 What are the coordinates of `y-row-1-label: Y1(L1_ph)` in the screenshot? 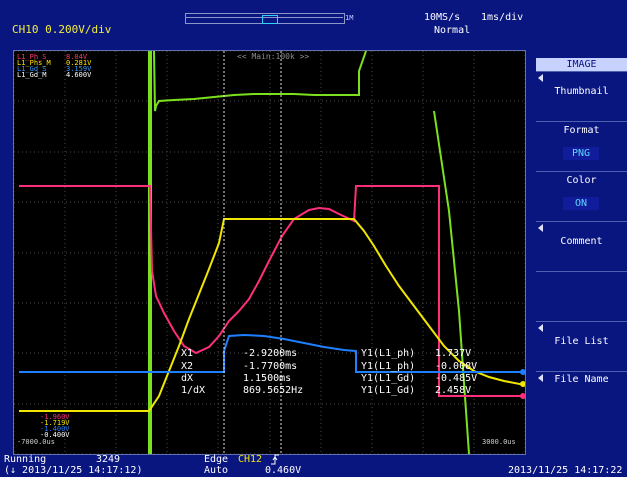 It's located at (388, 353).